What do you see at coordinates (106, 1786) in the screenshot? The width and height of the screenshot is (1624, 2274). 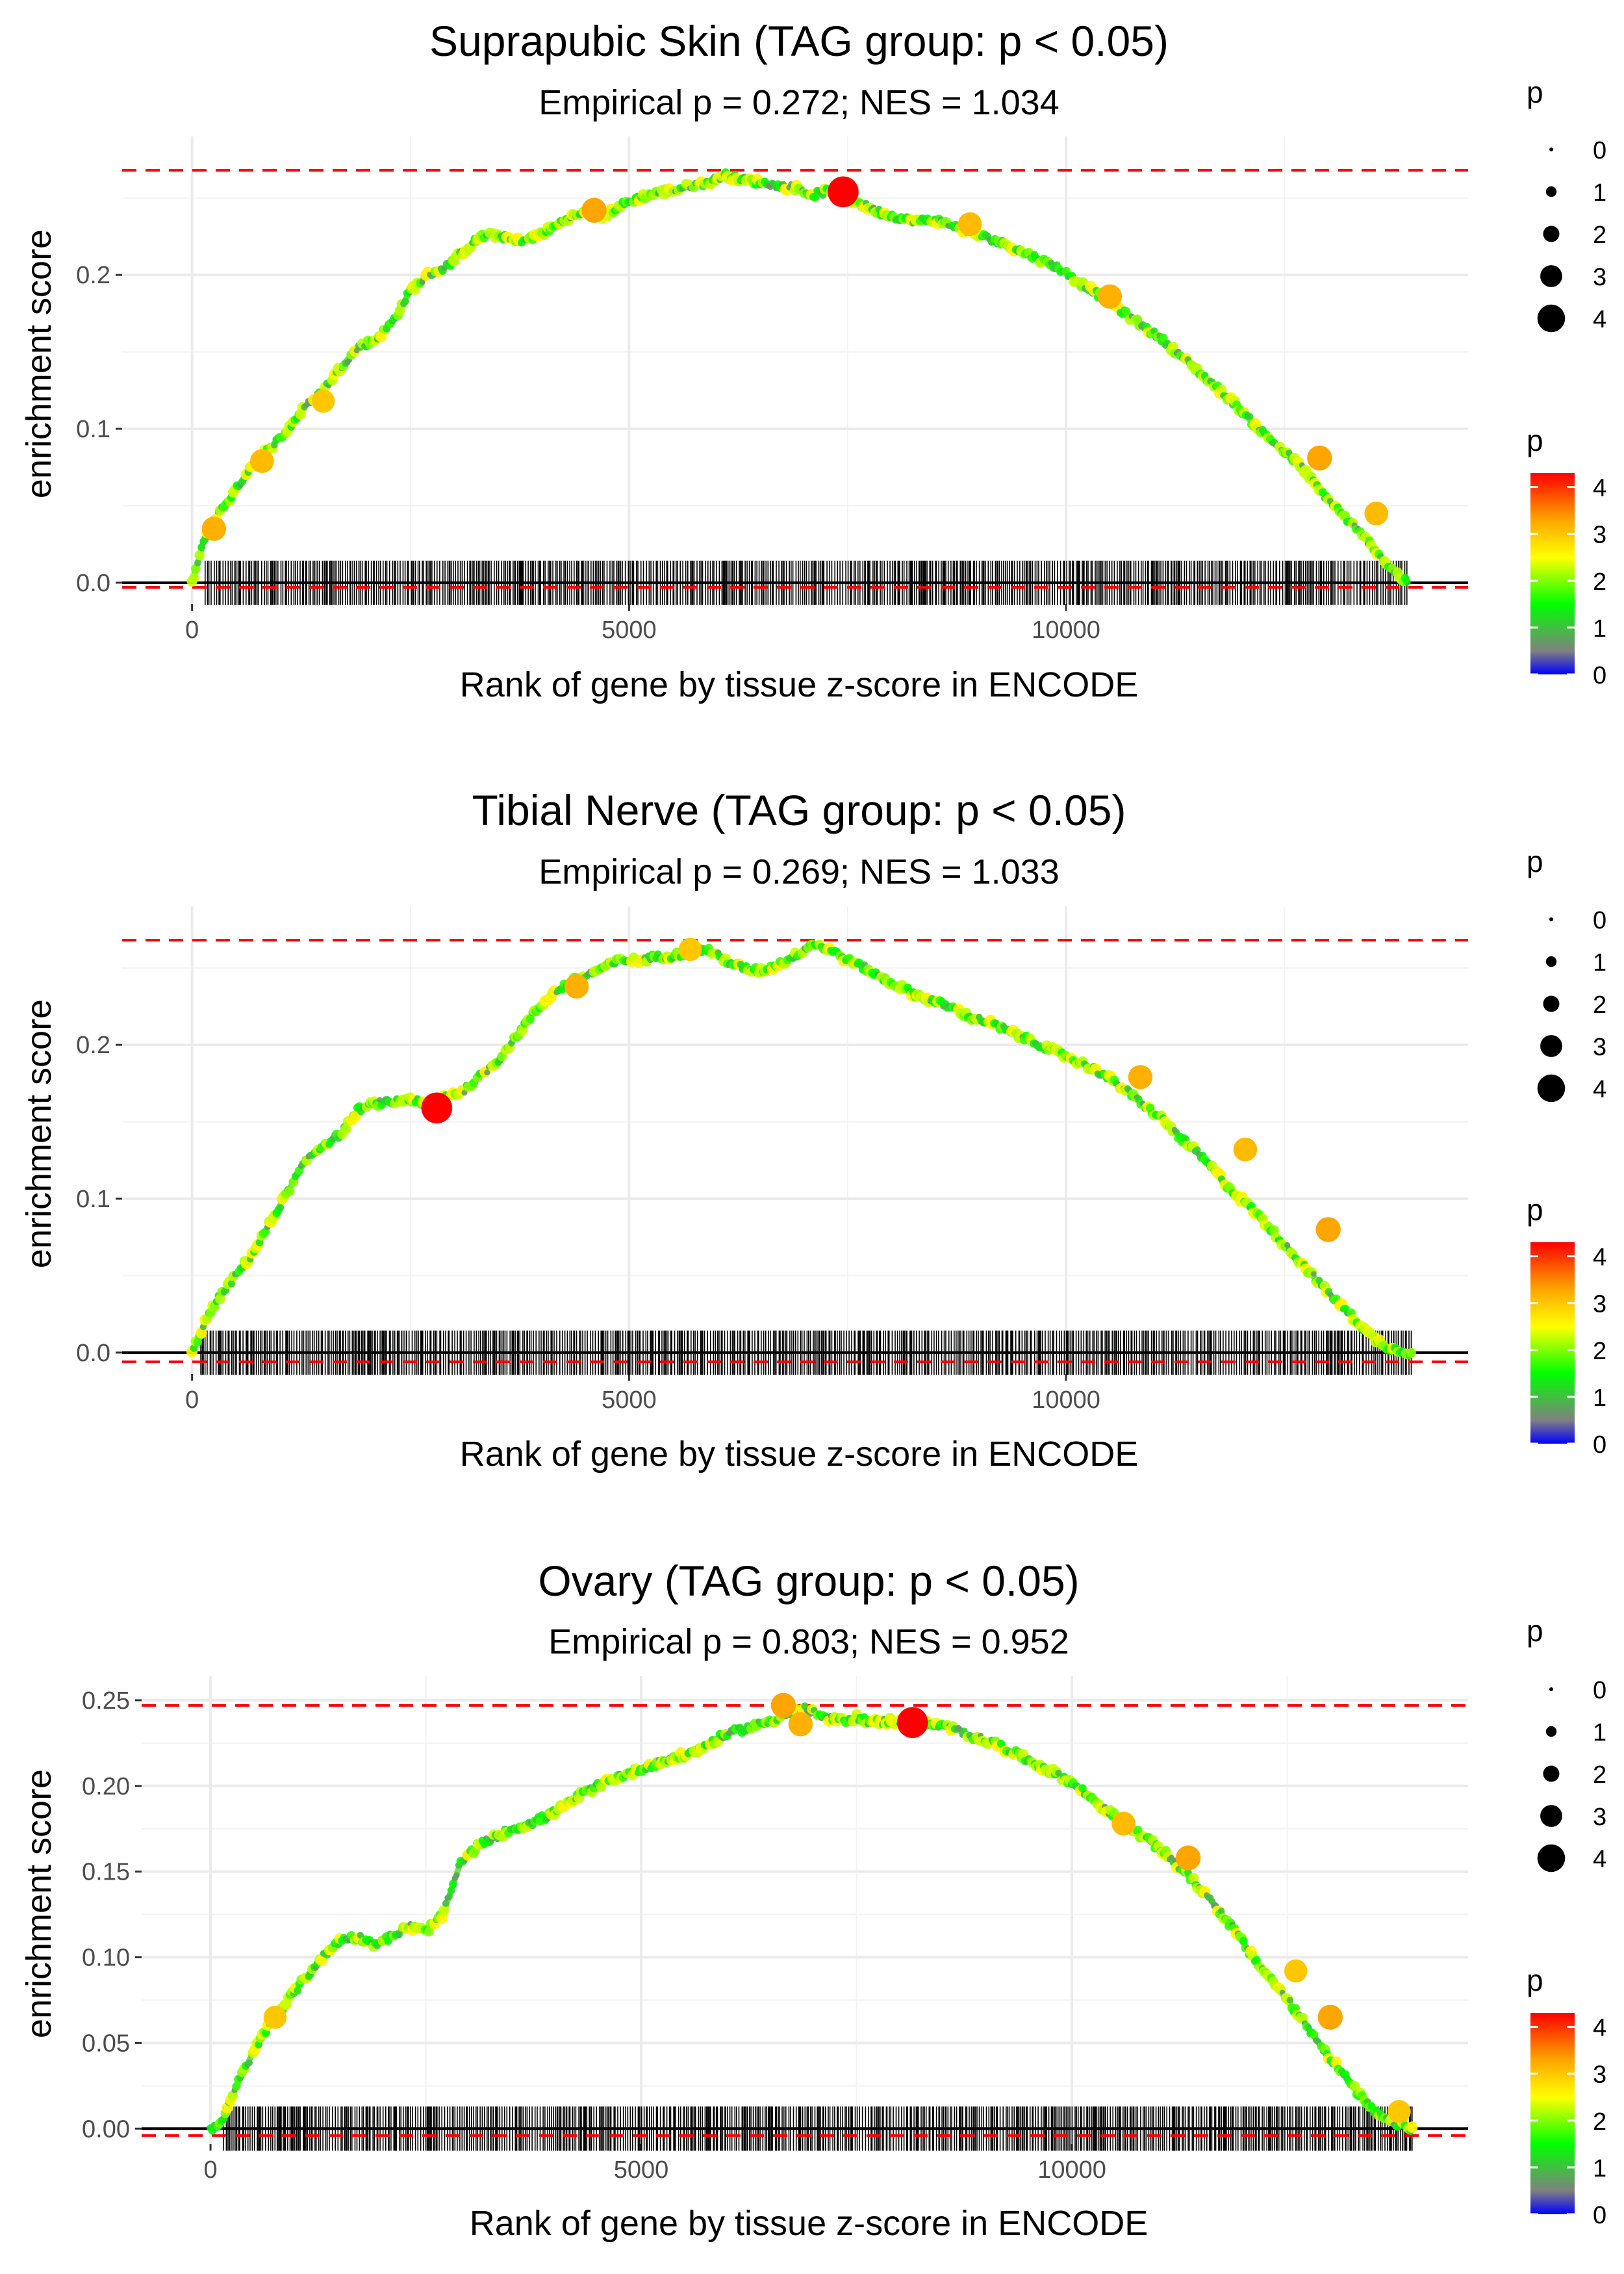 I see `y-tick-label: 0.20` at bounding box center [106, 1786].